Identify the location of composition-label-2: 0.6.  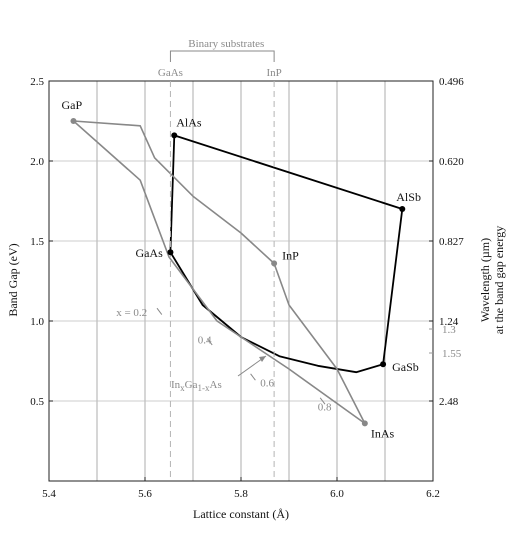
(267, 384).